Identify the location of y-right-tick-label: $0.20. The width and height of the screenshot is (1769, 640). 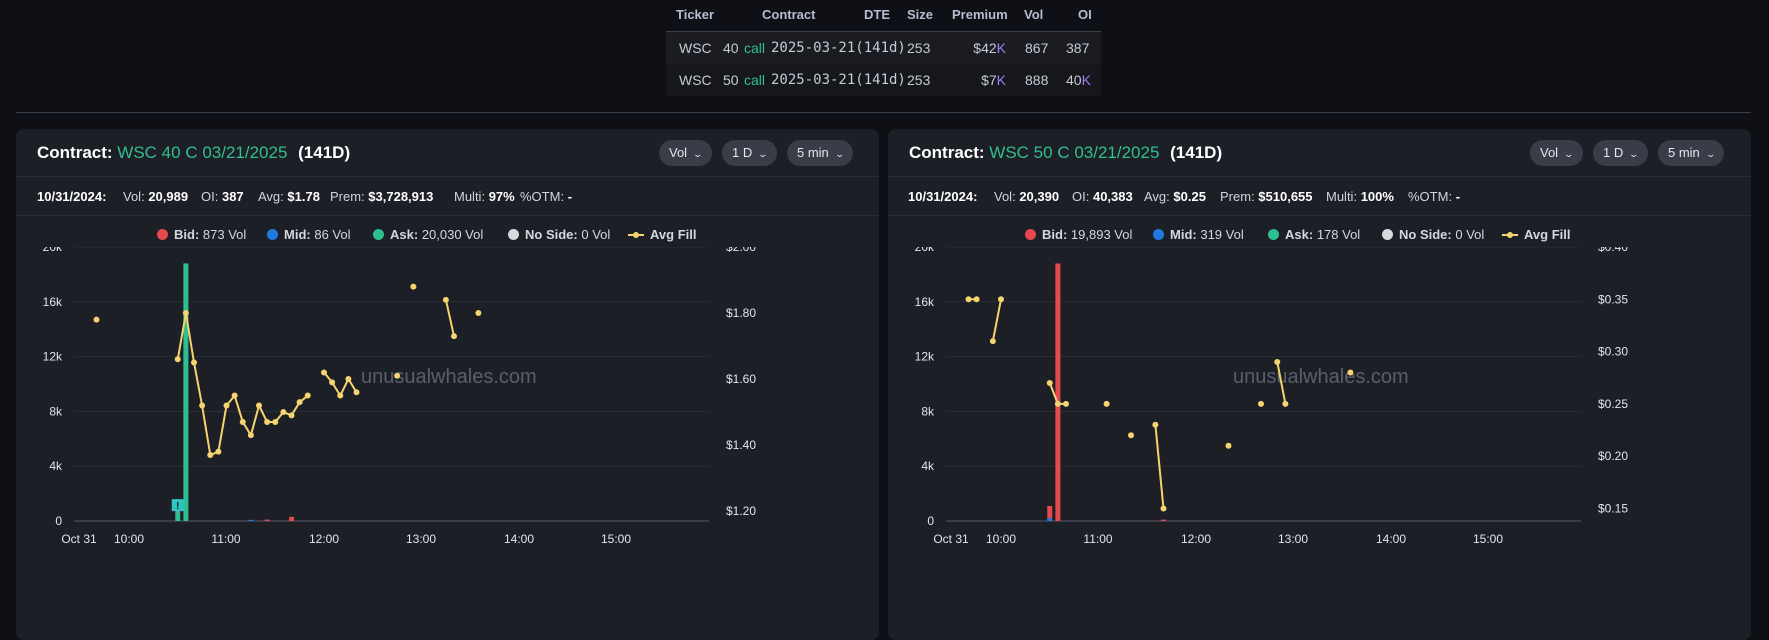
(1613, 456).